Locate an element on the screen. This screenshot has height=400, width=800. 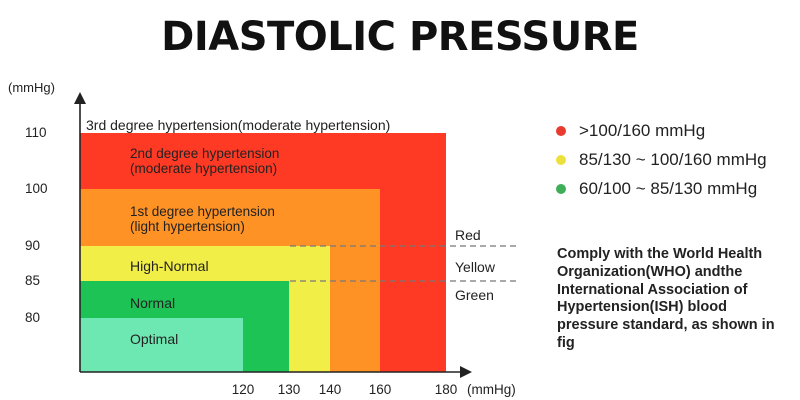
x-tick-label: 120 is located at coordinates (243, 389).